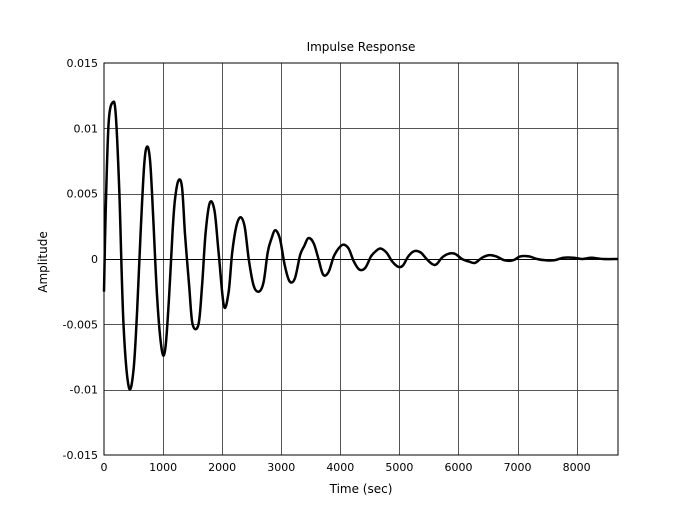 The width and height of the screenshot is (682, 516). What do you see at coordinates (94, 259) in the screenshot?
I see `y-tick-label: 0` at bounding box center [94, 259].